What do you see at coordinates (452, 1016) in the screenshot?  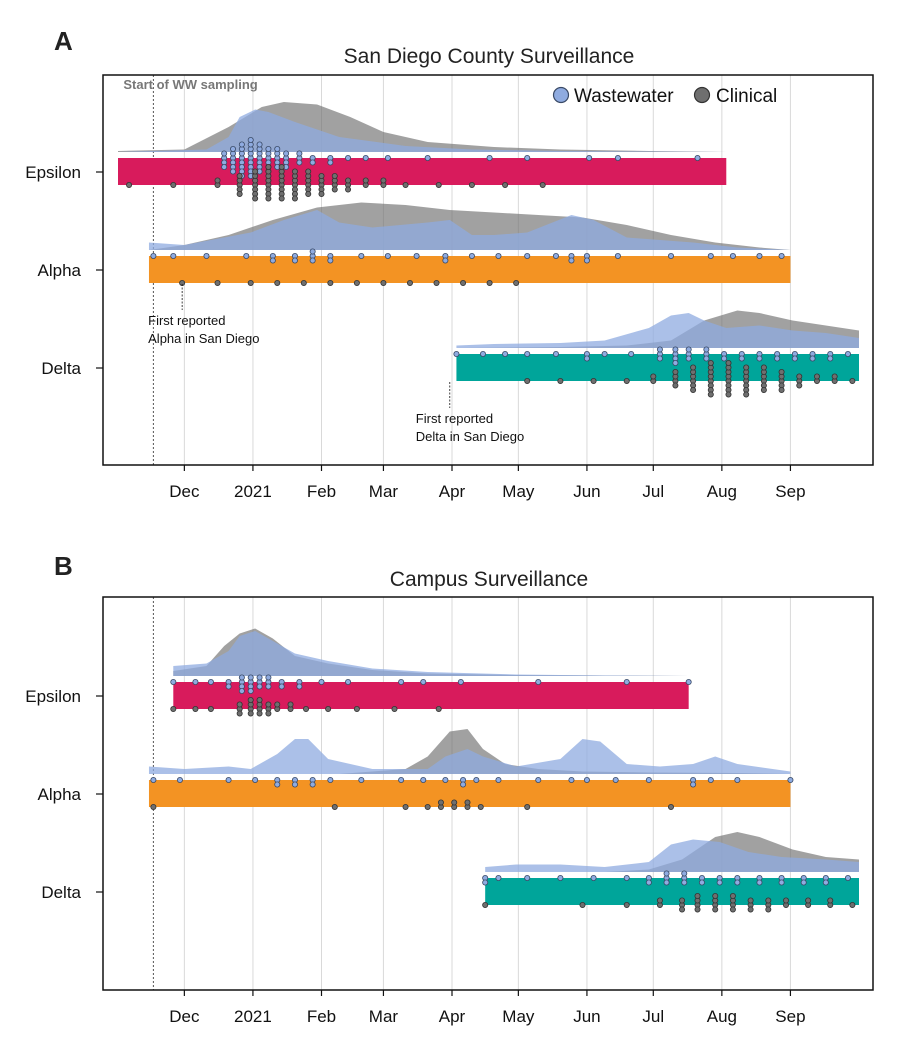 I see `x-tick-label: Apr` at bounding box center [452, 1016].